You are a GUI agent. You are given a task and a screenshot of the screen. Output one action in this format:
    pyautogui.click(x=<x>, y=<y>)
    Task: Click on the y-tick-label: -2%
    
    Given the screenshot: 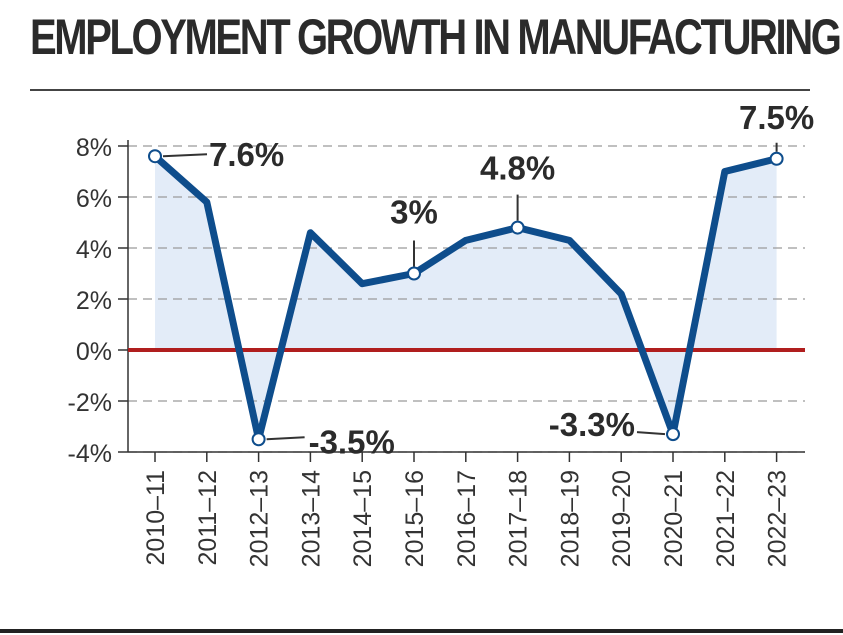 What is the action you would take?
    pyautogui.click(x=90, y=403)
    